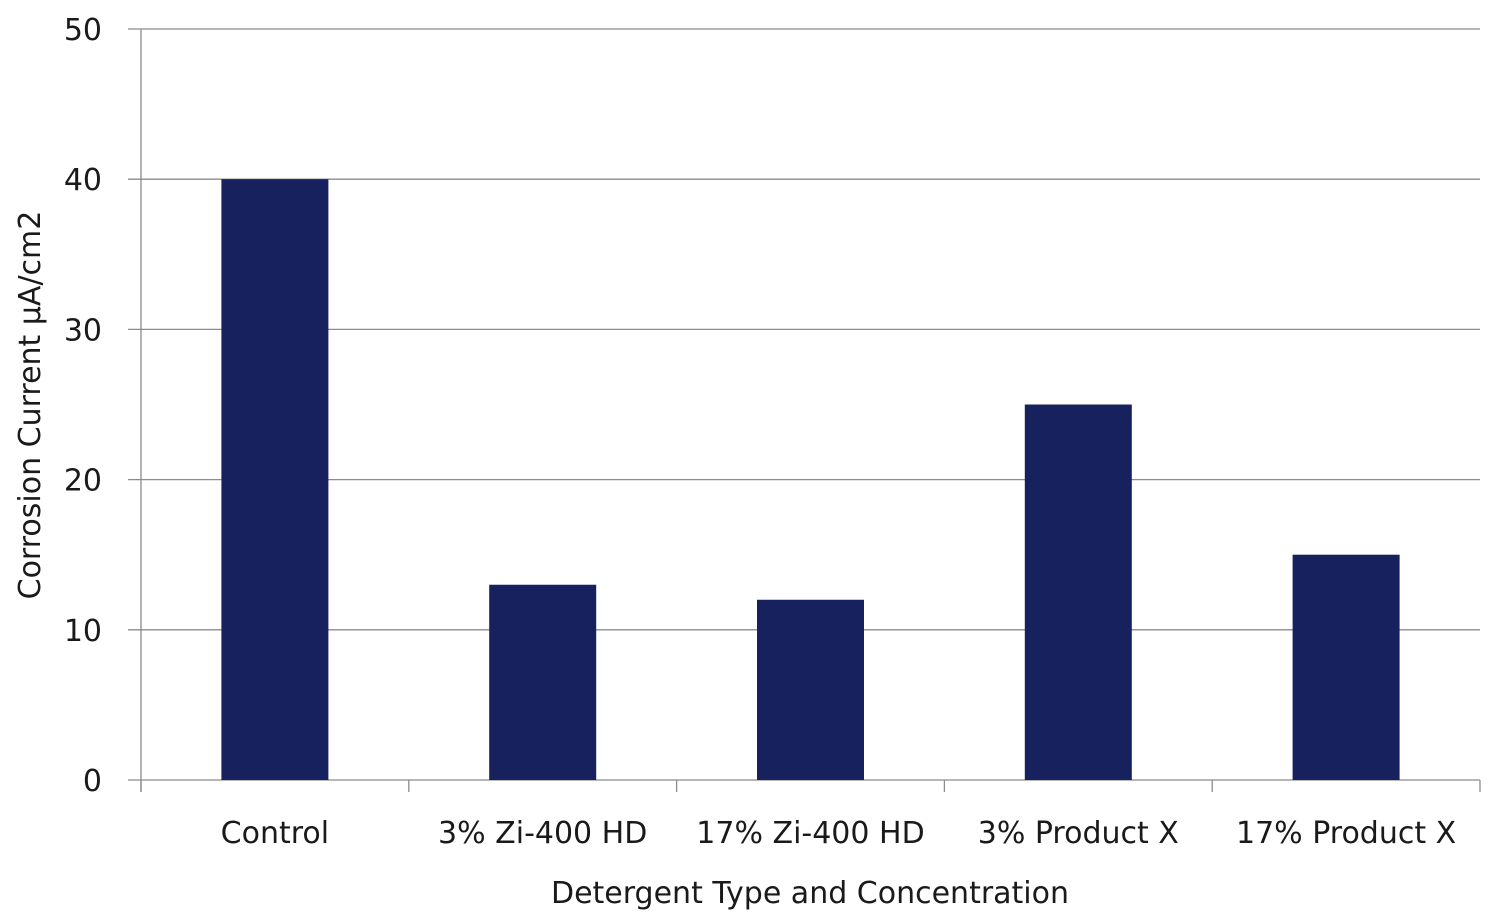 The image size is (1500, 923). Describe the element at coordinates (1078, 833) in the screenshot. I see `x-category-label: 3% Product X` at that location.